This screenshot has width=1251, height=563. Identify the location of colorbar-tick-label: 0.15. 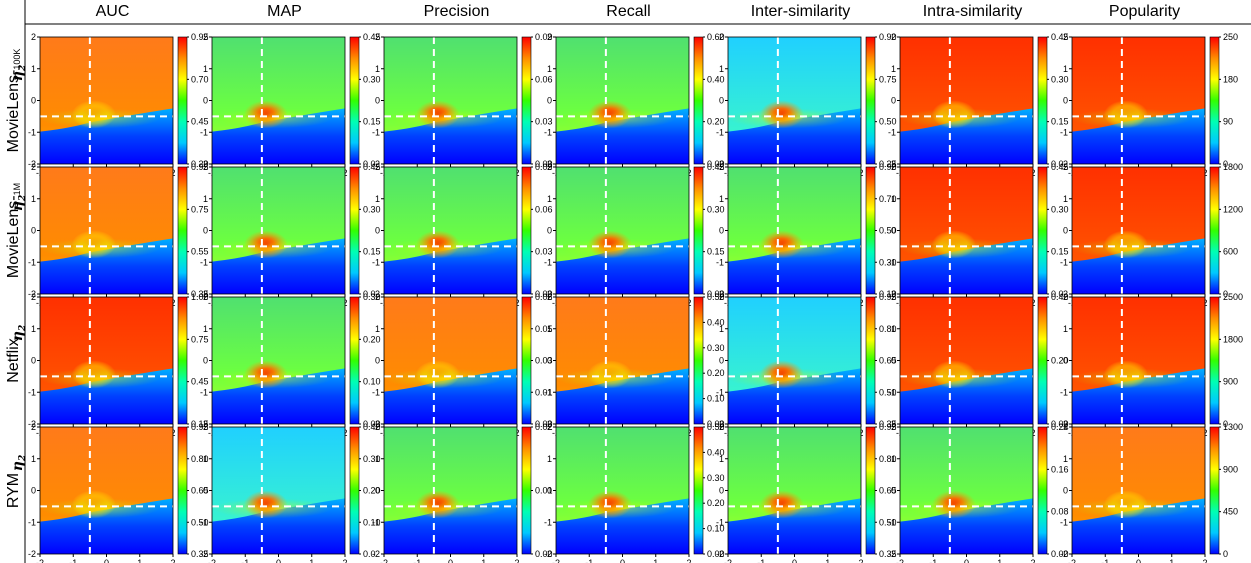
(716, 252).